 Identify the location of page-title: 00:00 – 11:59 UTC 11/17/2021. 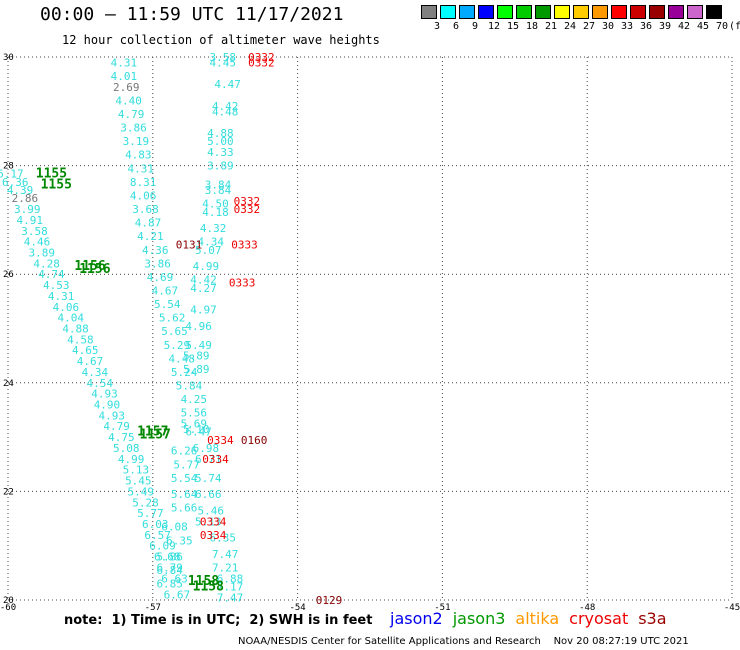
(192, 14).